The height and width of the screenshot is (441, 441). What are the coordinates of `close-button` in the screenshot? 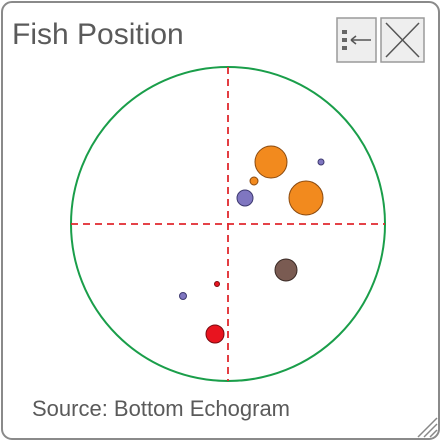 It's located at (402, 40).